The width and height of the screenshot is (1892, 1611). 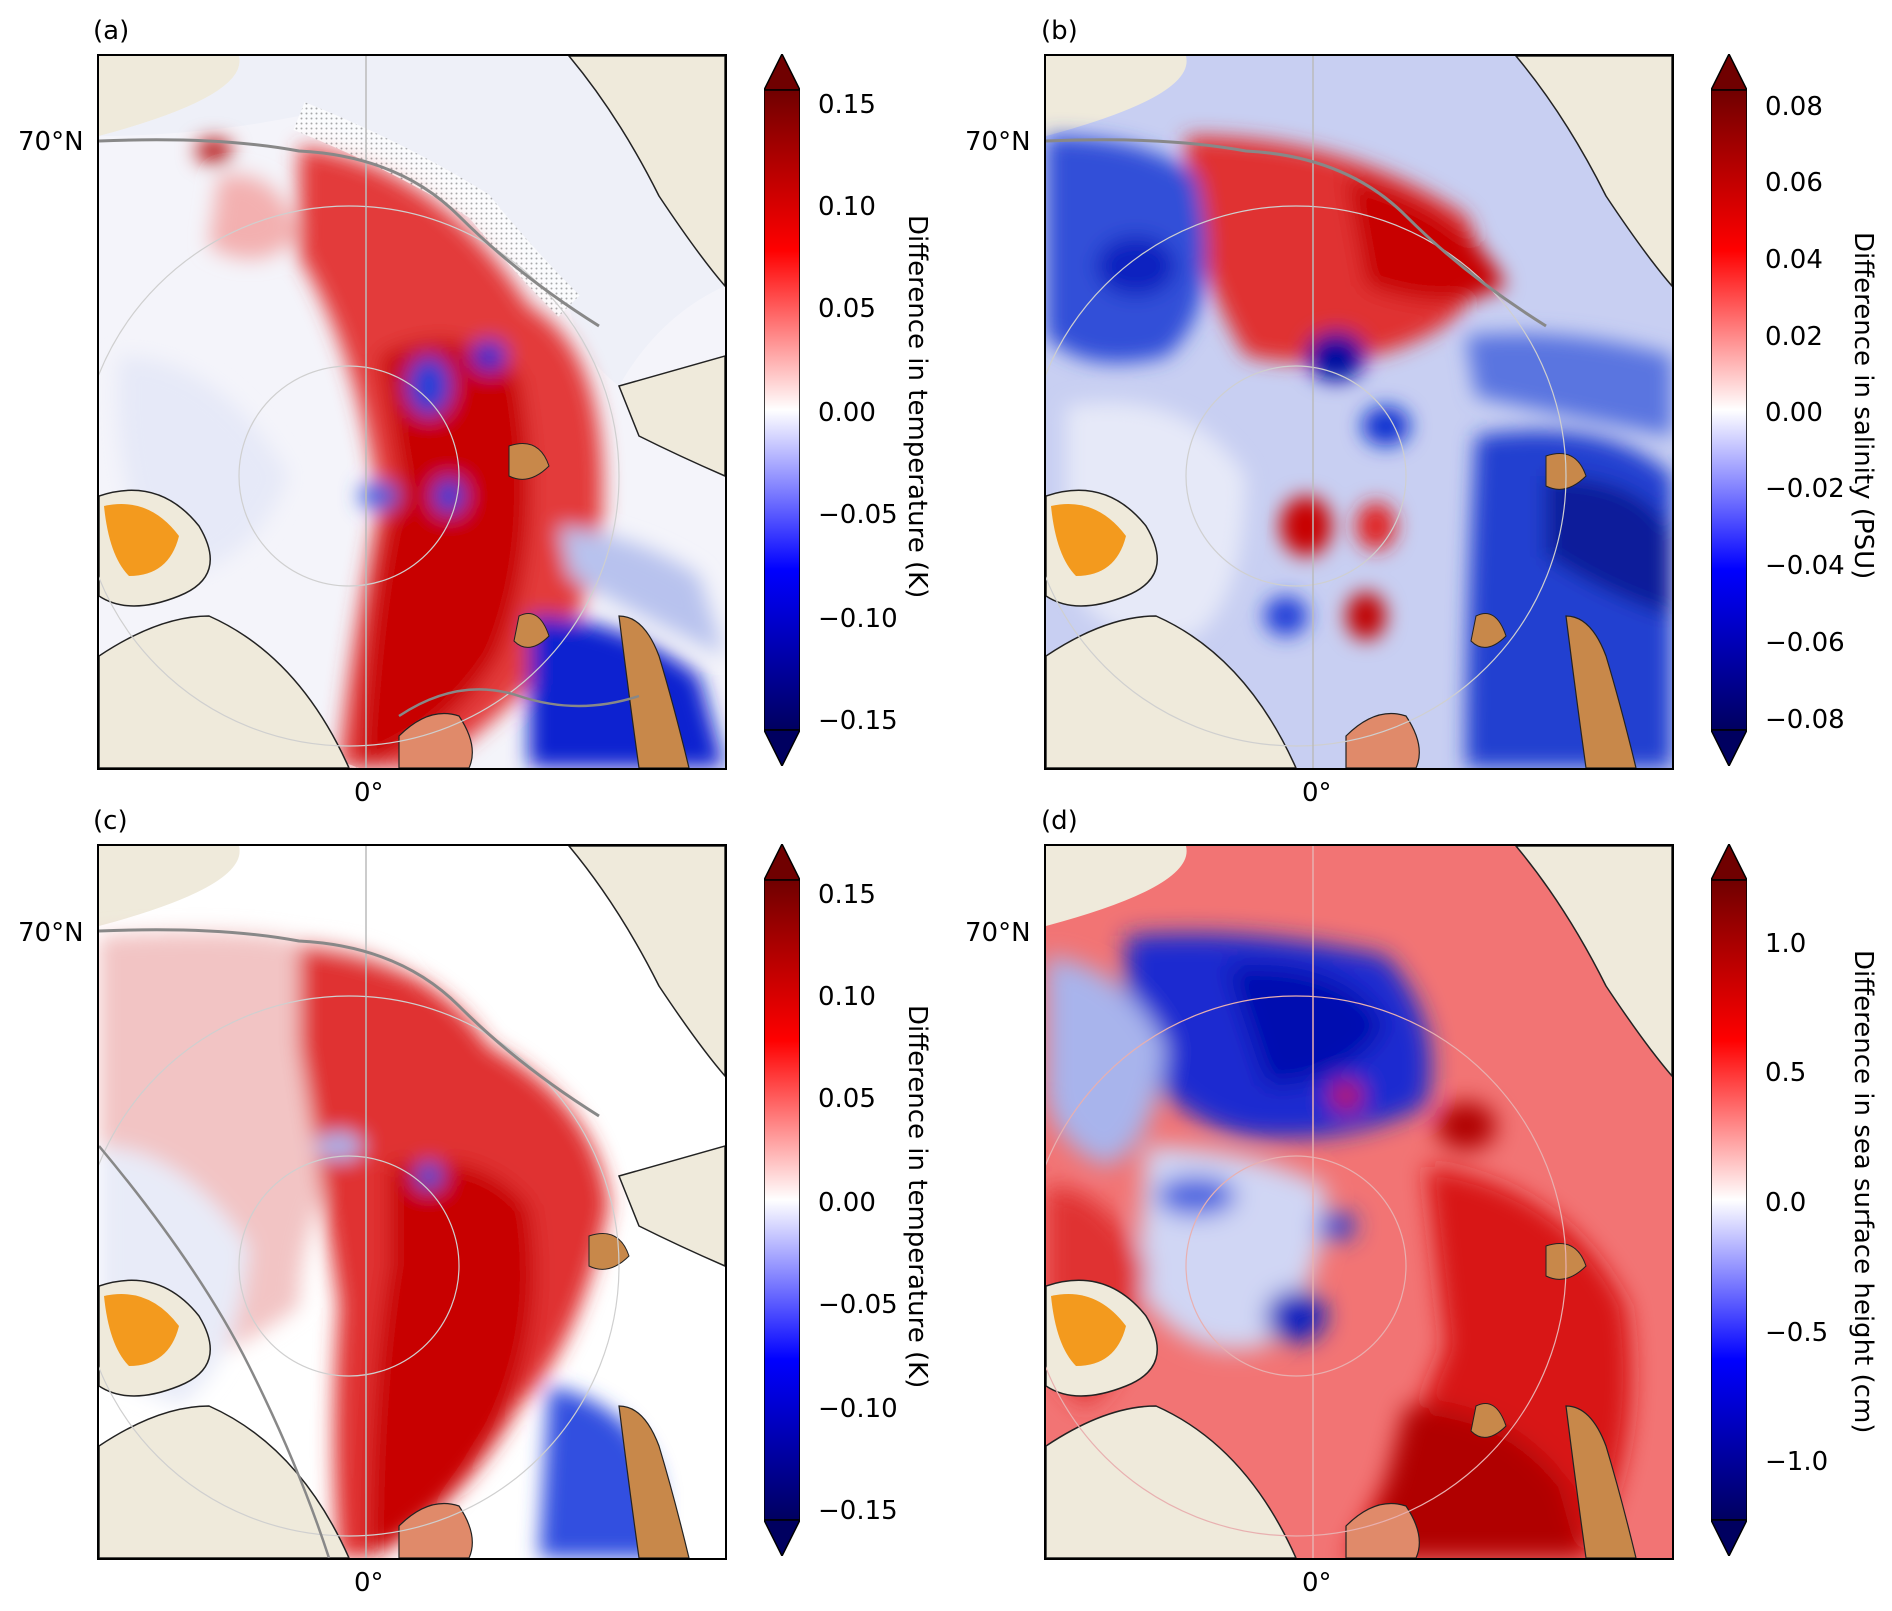 What do you see at coordinates (1794, 183) in the screenshot?
I see `colorbar-tick: 0.06` at bounding box center [1794, 183].